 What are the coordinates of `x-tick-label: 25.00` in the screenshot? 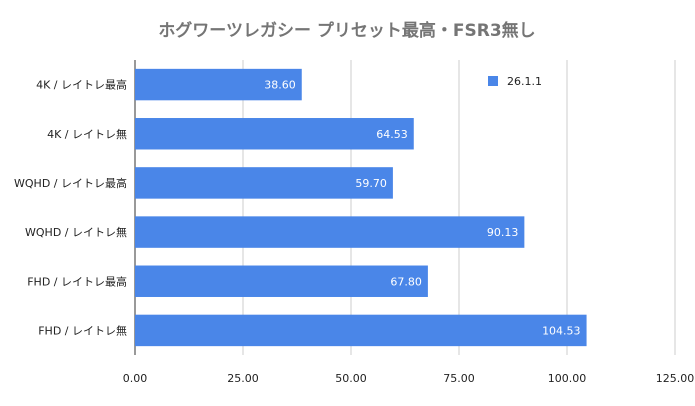 It's located at (243, 378).